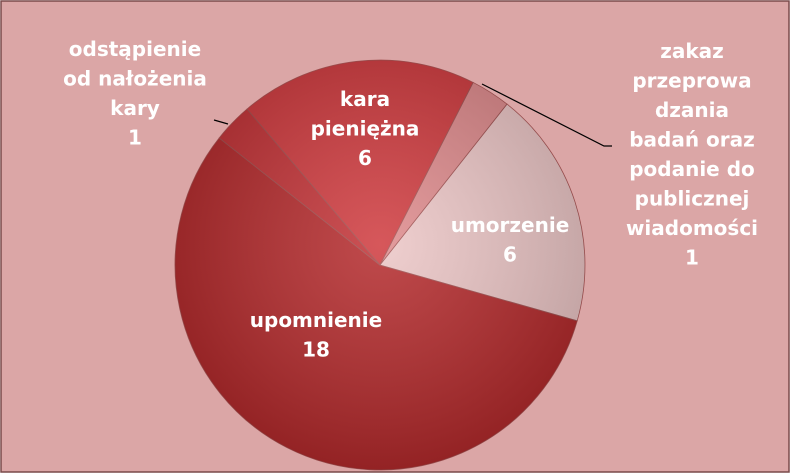 The height and width of the screenshot is (473, 790). What do you see at coordinates (365, 114) in the screenshot?
I see `slice-label: kara pieniężna` at bounding box center [365, 114].